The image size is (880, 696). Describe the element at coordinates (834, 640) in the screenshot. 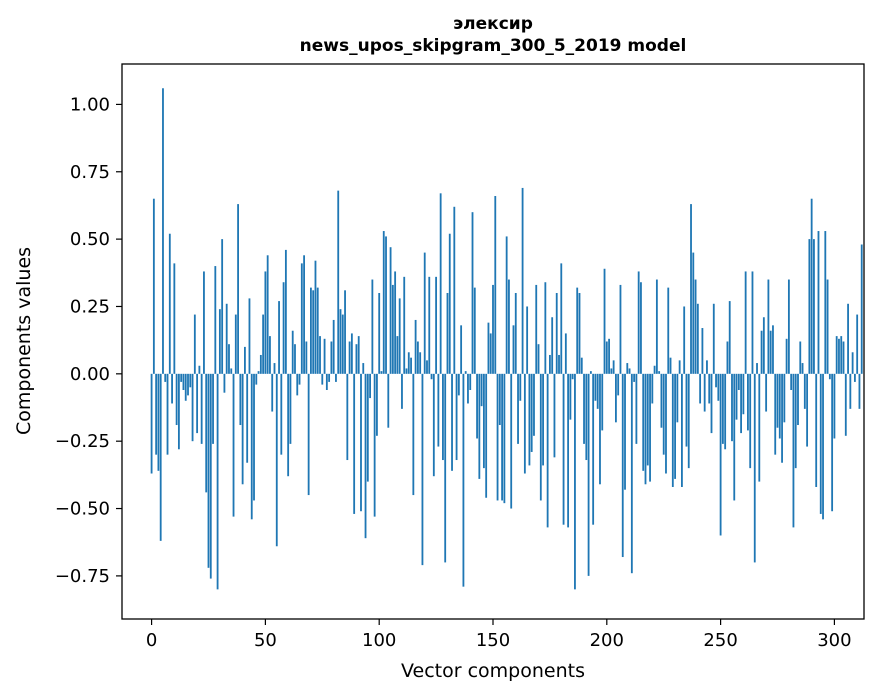

I see `x-tick-label: 300` at that location.